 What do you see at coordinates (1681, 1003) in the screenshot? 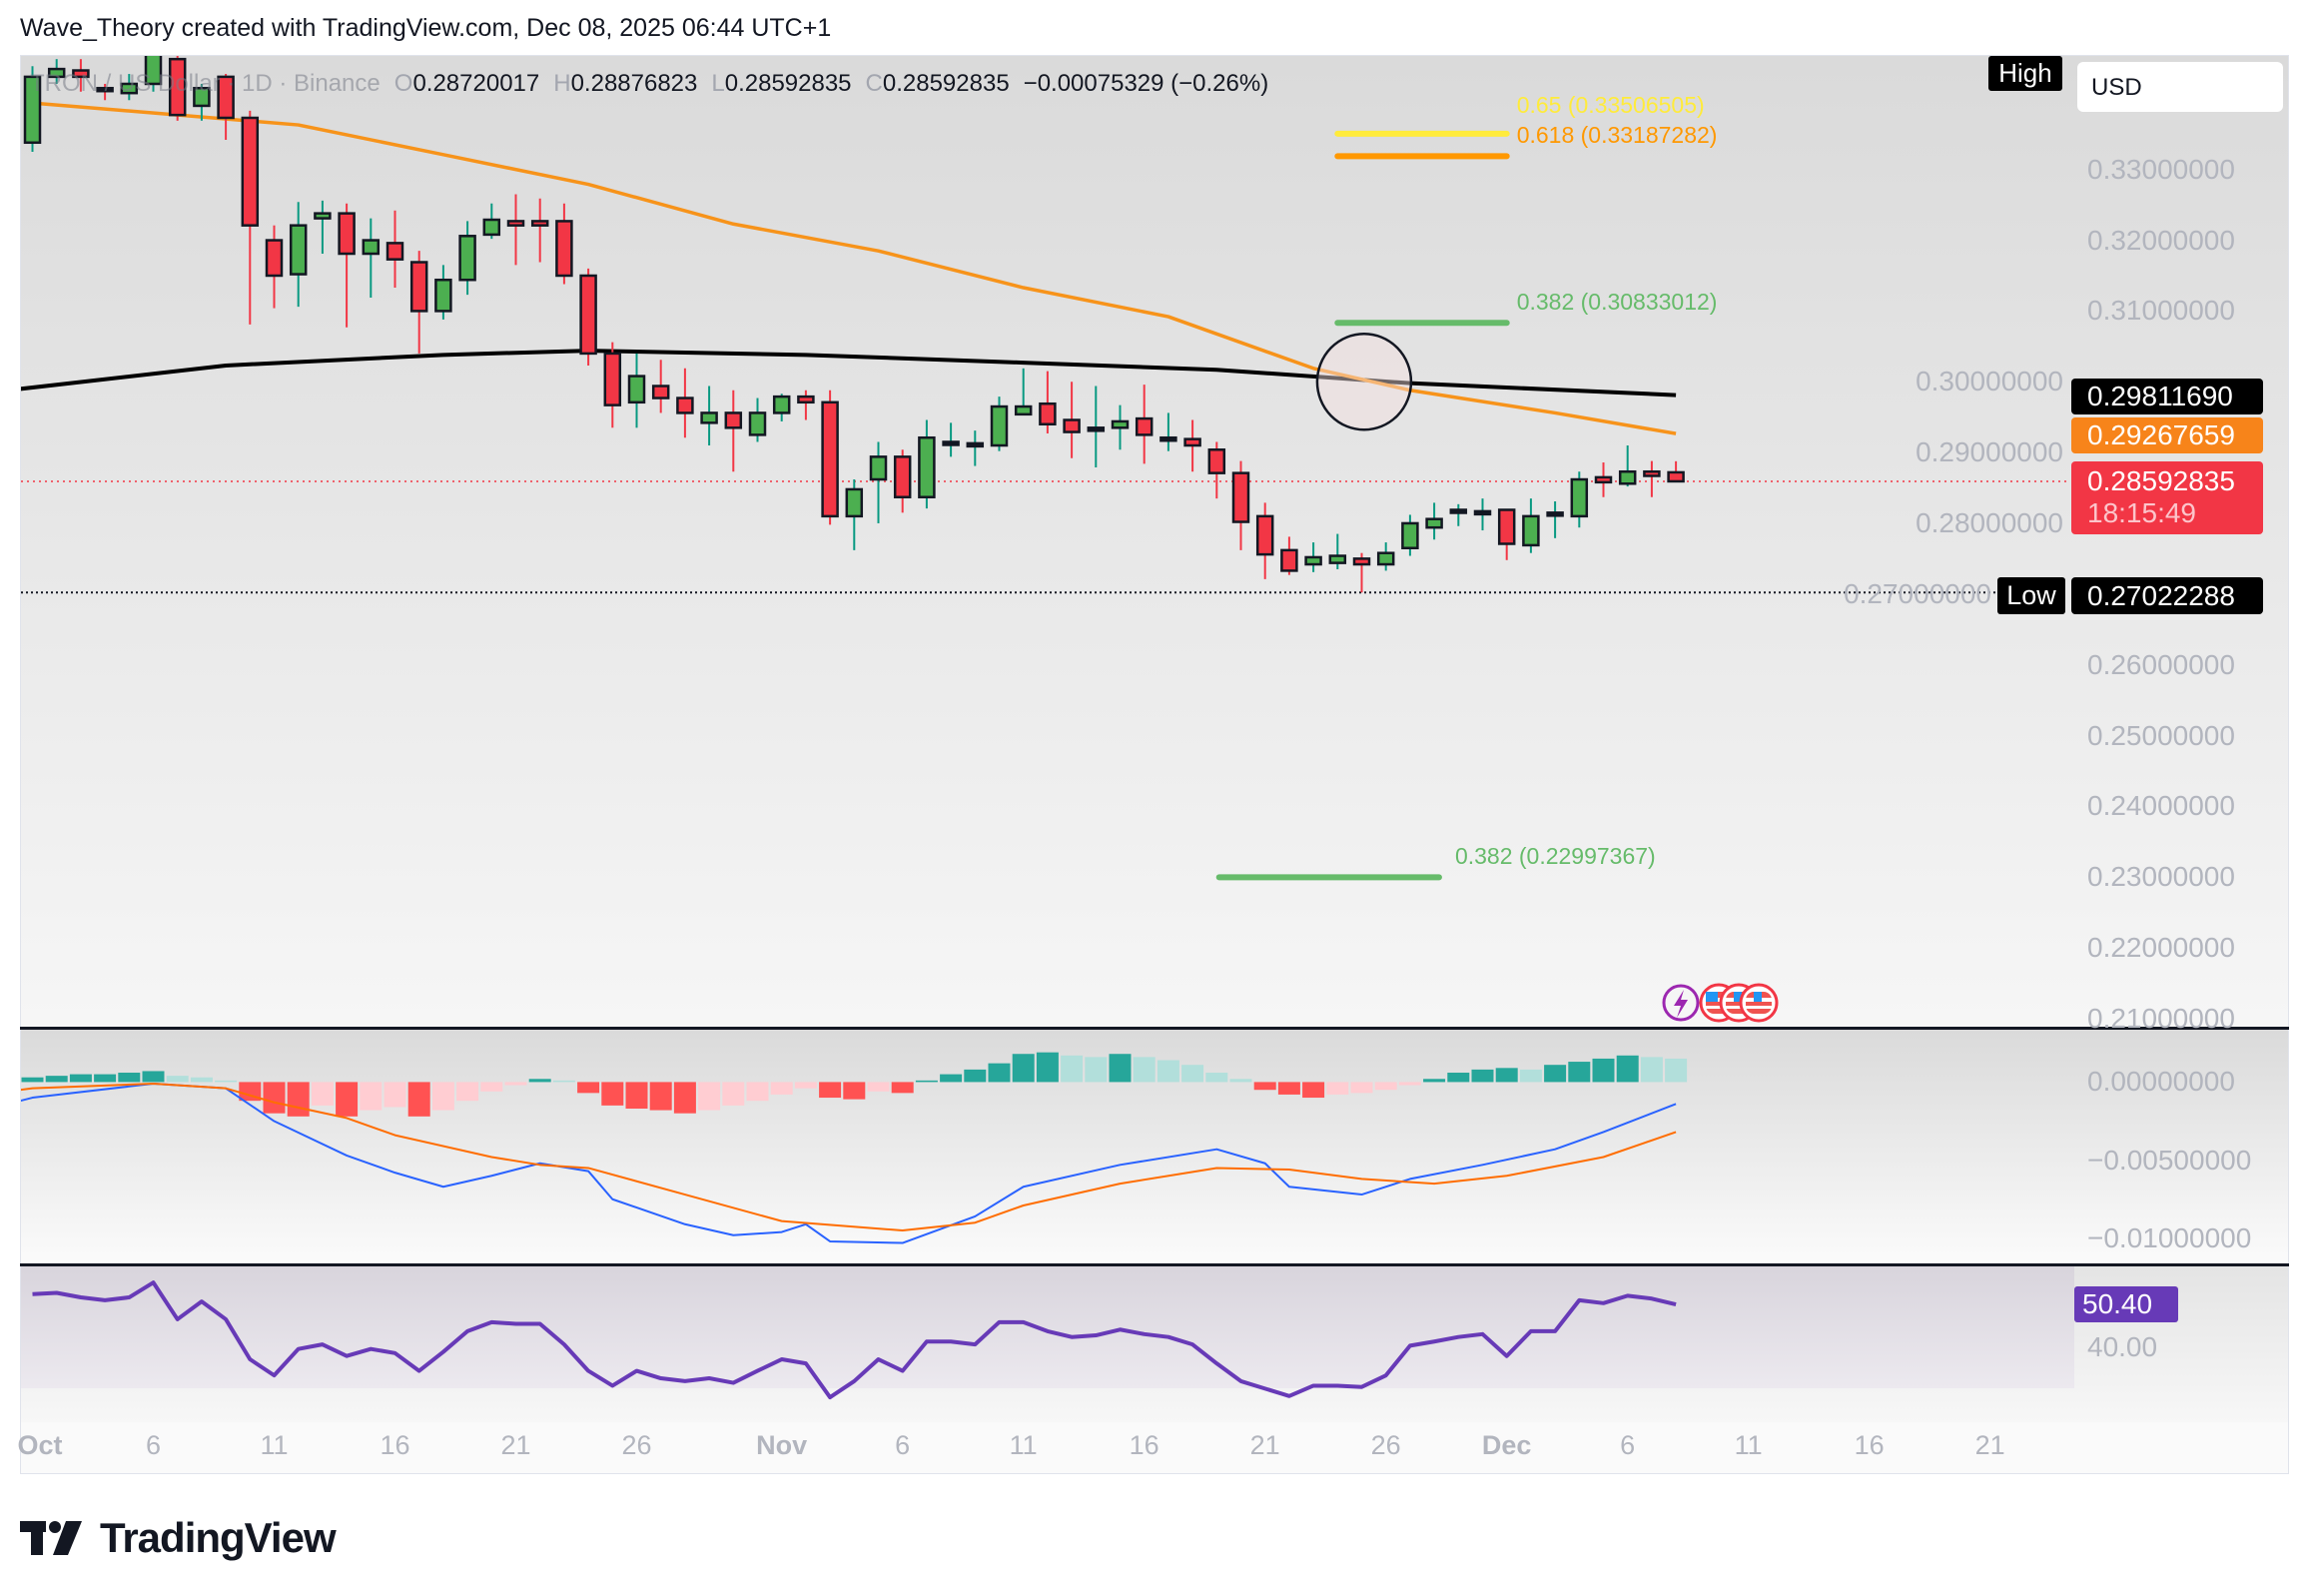
I see `lightning-icon` at bounding box center [1681, 1003].